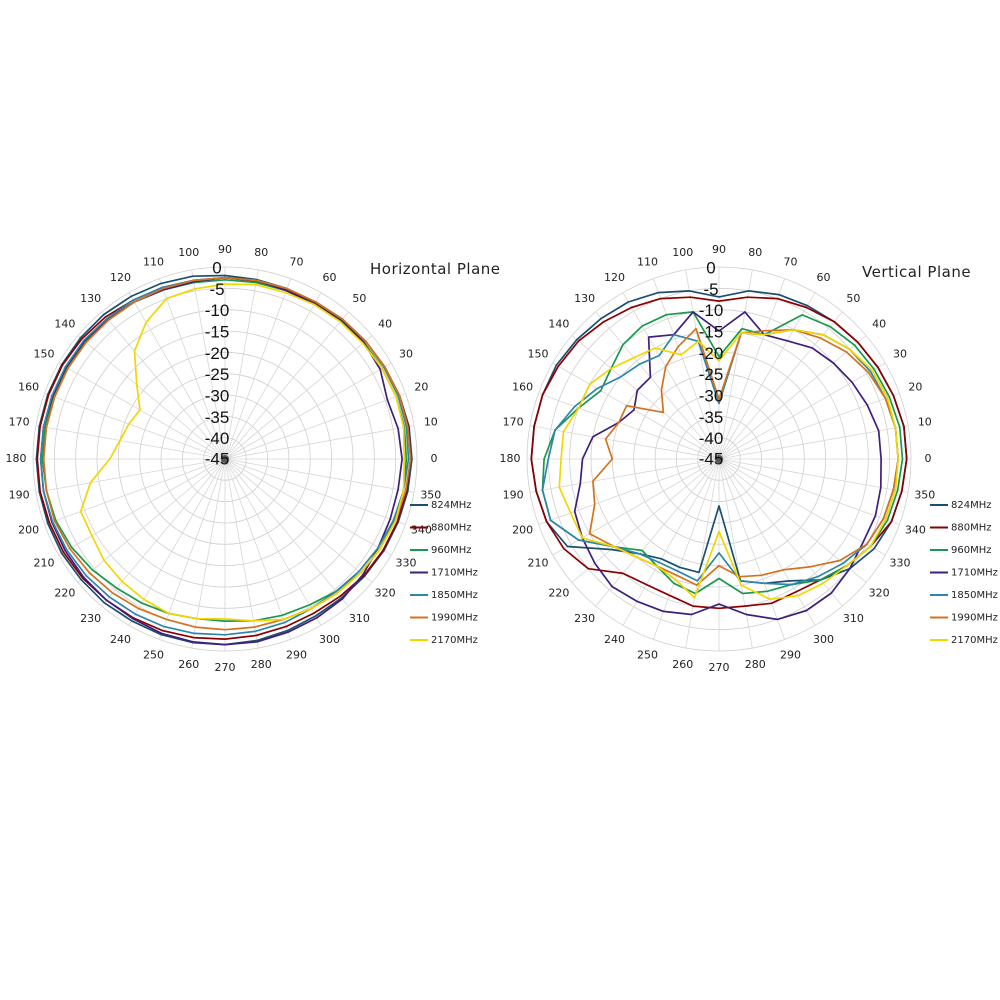  What do you see at coordinates (711, 417) in the screenshot?
I see `radial-tick-label: -35` at bounding box center [711, 417].